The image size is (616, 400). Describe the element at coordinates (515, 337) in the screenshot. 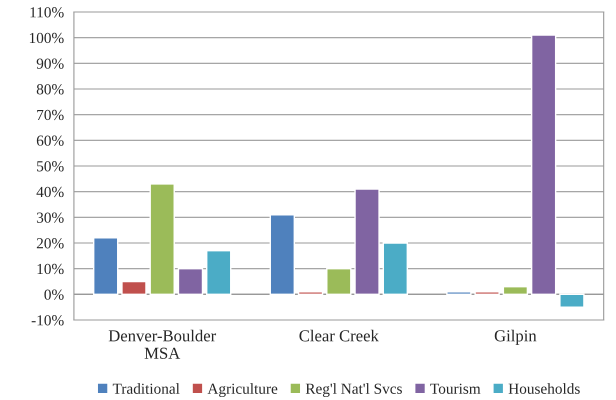

I see `x-tick-label: Gilpin` at that location.